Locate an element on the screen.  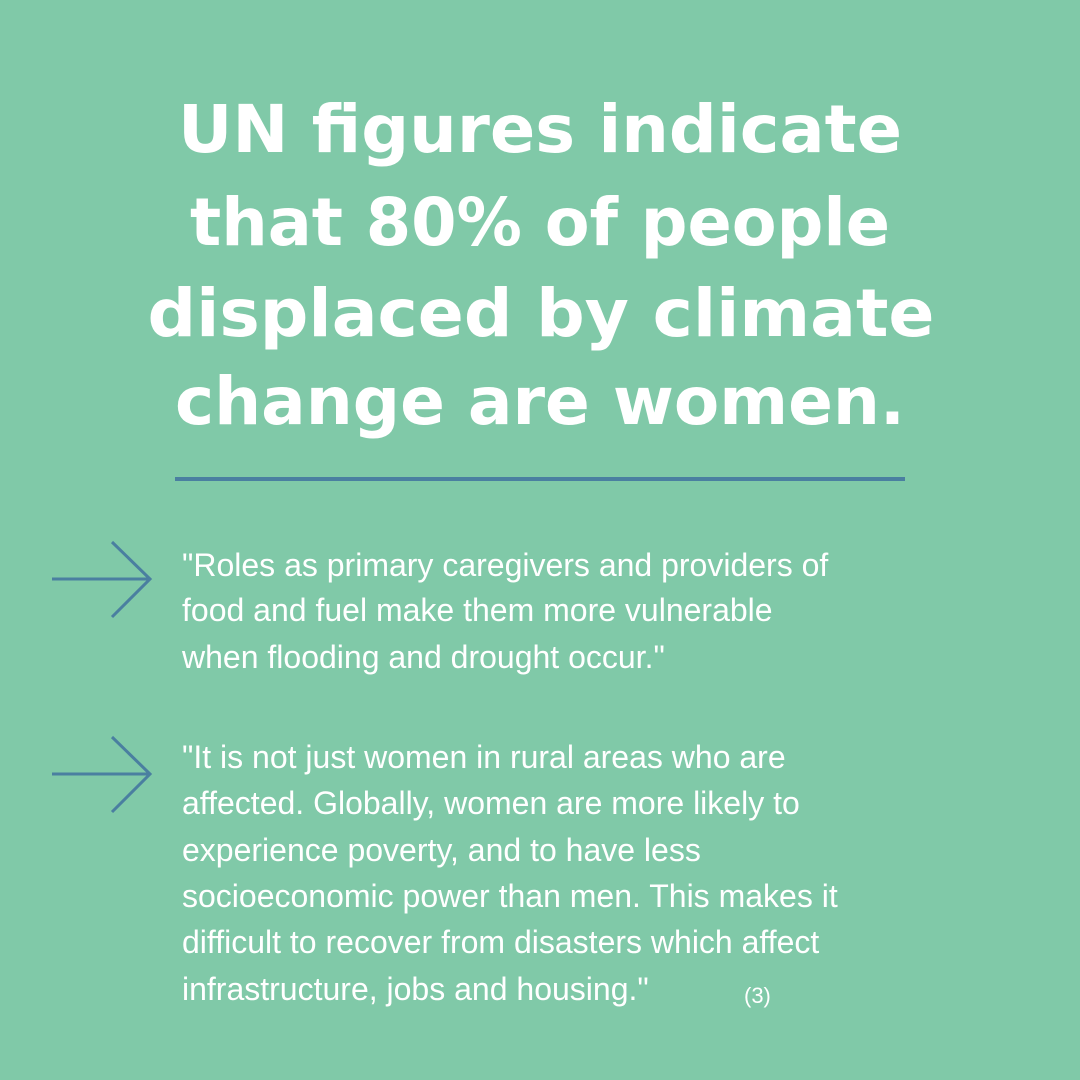
quote-line: food and fuel make them more vulnerable is located at coordinates (477, 610).